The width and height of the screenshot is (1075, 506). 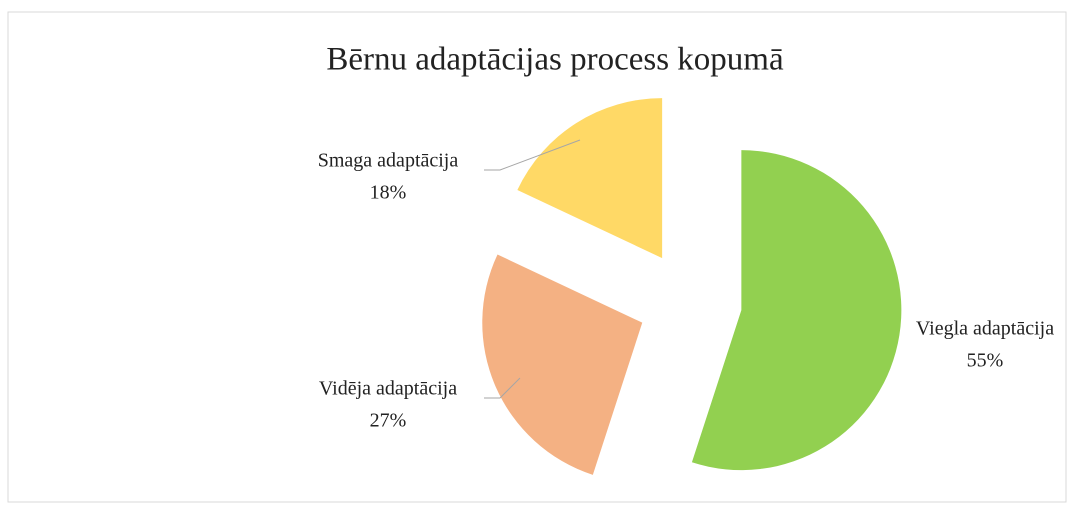 What do you see at coordinates (388, 193) in the screenshot?
I see `slice-value-label: 18%` at bounding box center [388, 193].